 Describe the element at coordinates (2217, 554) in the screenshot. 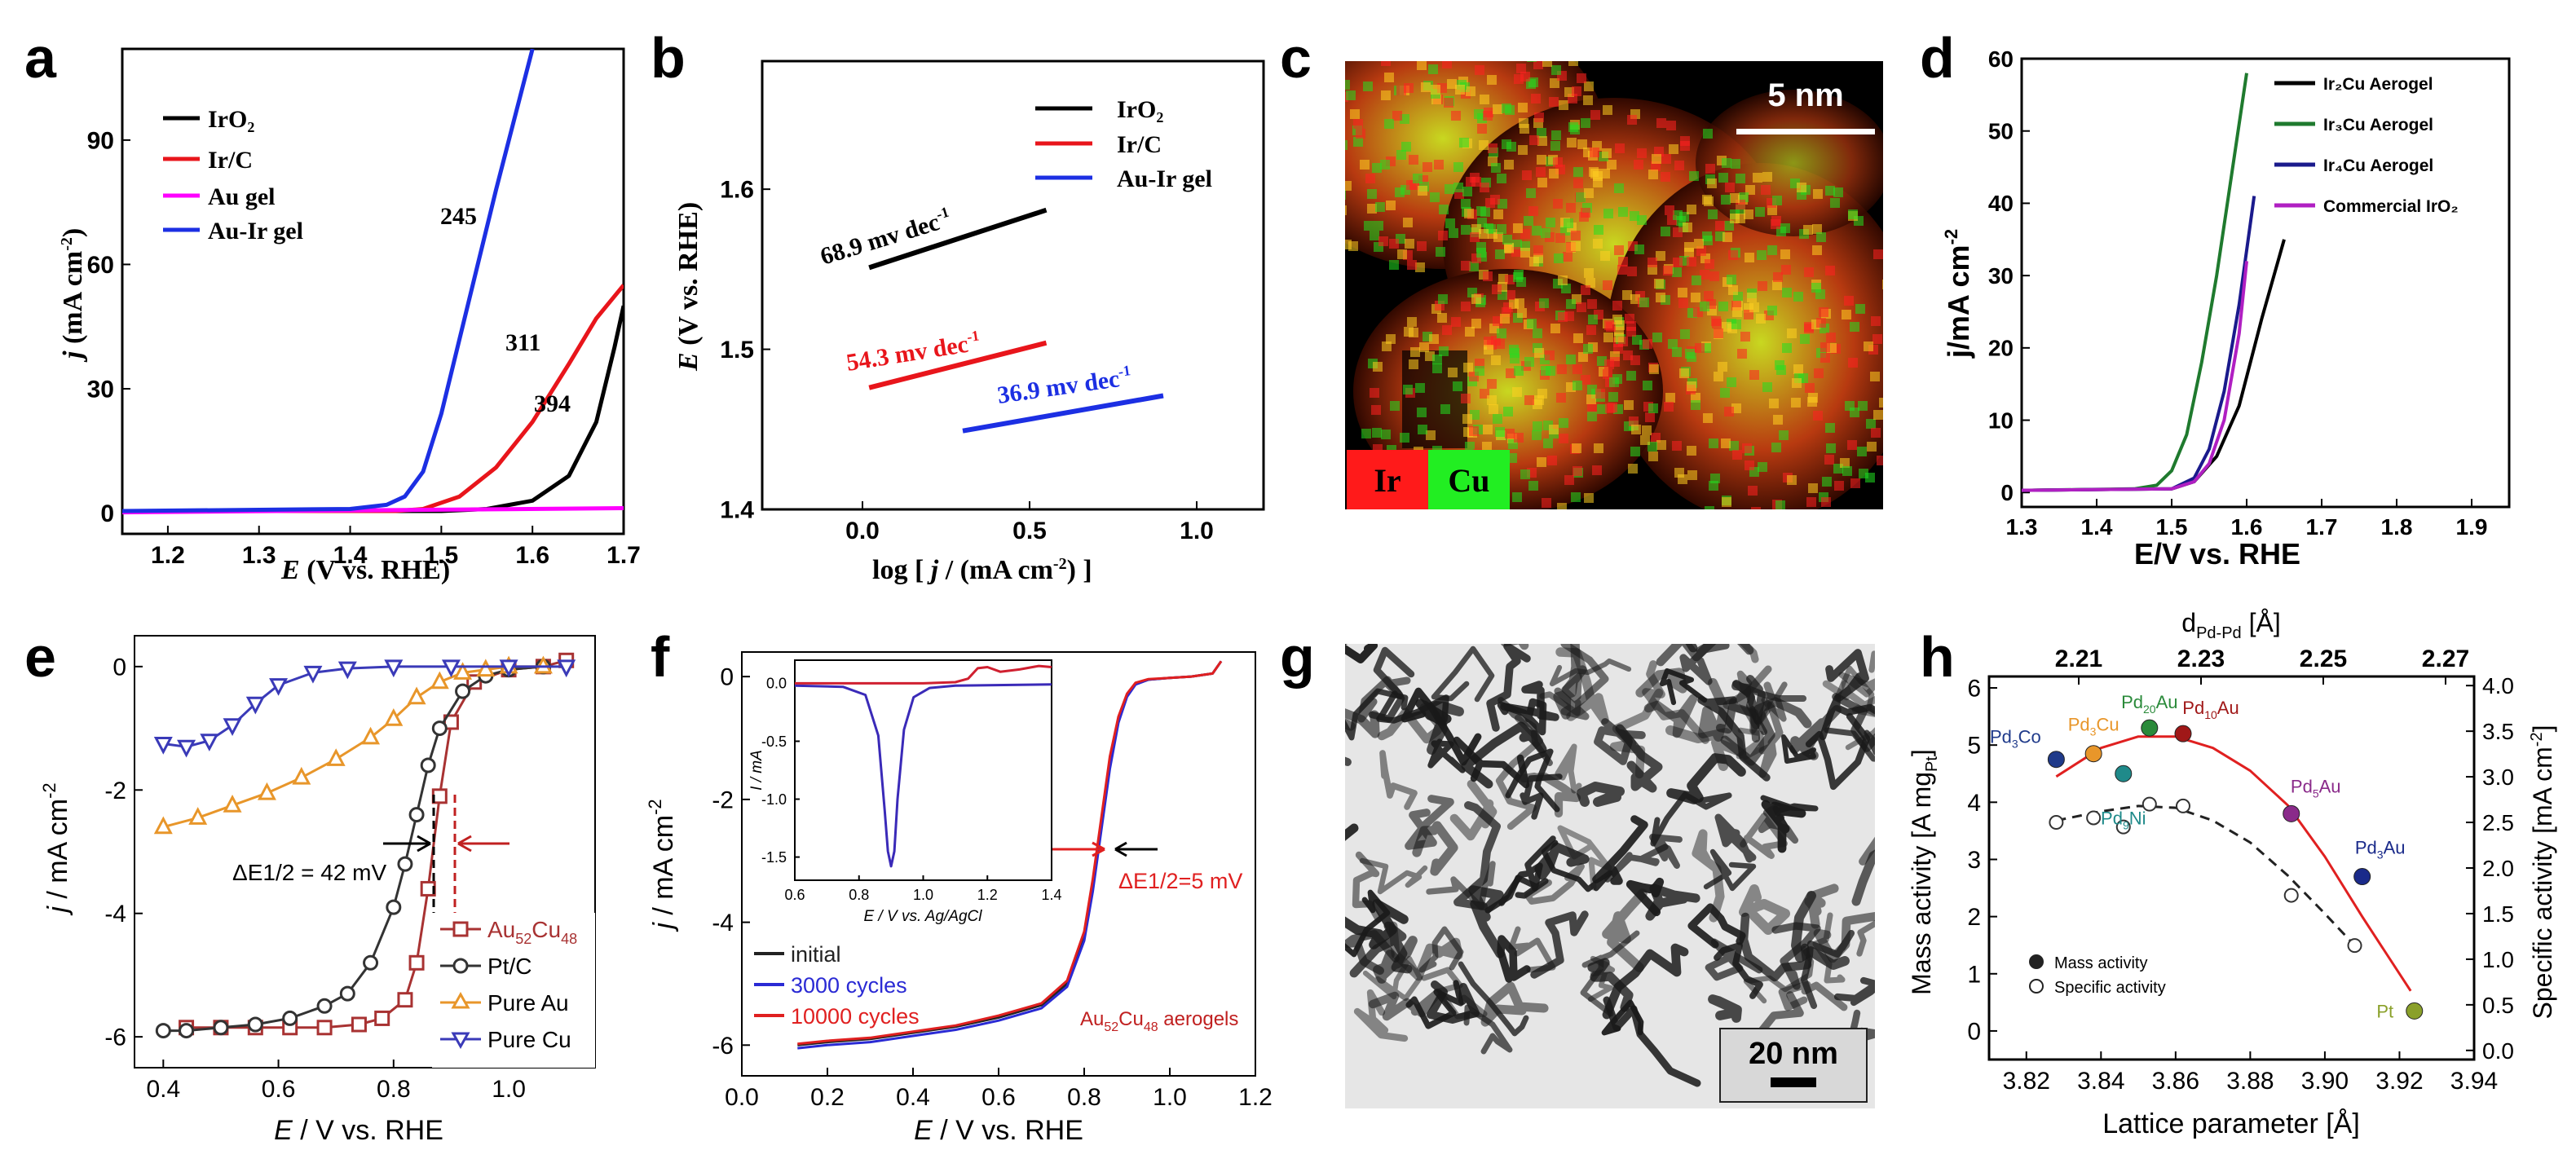

I see `x-axis-label: E/V vs. RHE` at that location.